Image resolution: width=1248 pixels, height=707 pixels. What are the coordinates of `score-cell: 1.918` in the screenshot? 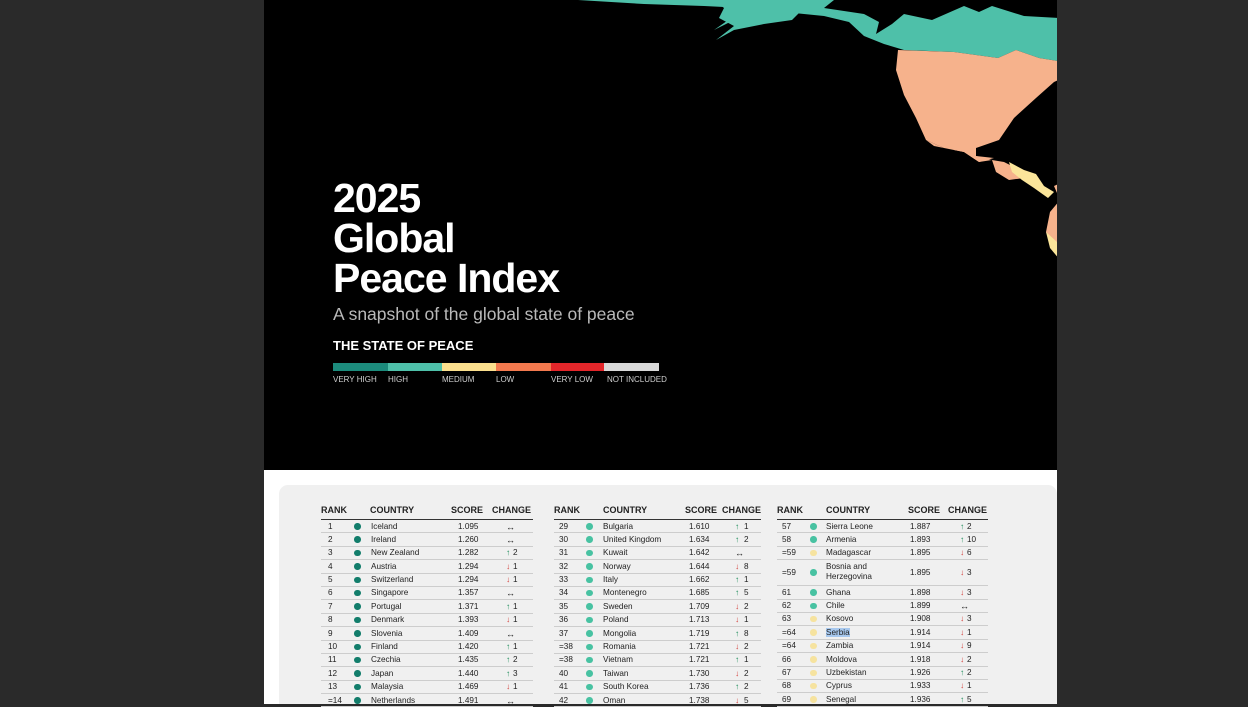 It's located at (920, 659).